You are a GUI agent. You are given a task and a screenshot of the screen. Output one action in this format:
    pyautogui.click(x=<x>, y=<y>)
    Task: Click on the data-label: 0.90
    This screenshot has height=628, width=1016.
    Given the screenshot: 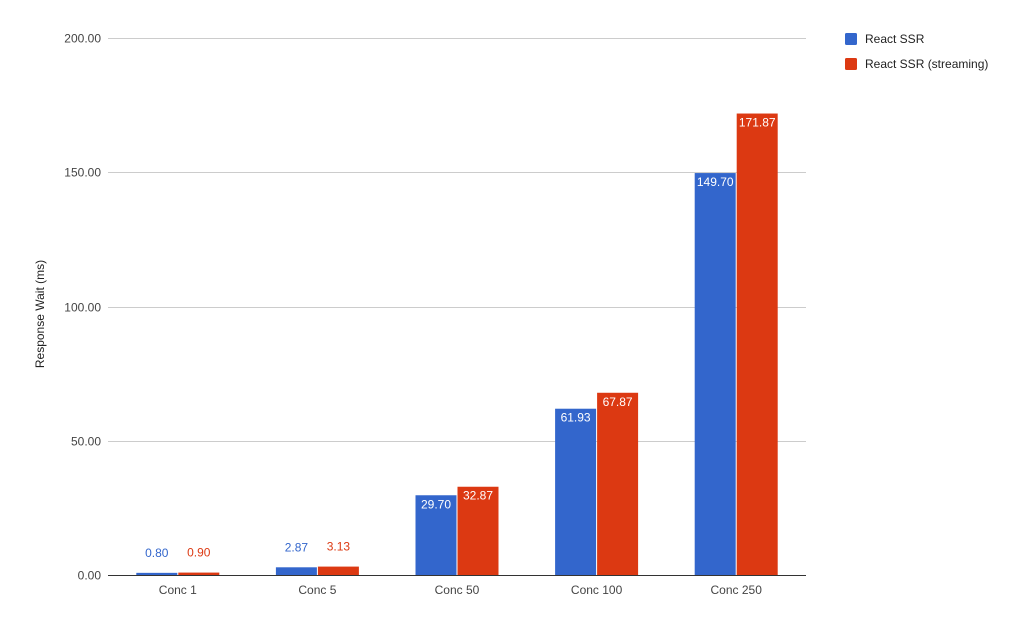 What is the action you would take?
    pyautogui.click(x=199, y=553)
    